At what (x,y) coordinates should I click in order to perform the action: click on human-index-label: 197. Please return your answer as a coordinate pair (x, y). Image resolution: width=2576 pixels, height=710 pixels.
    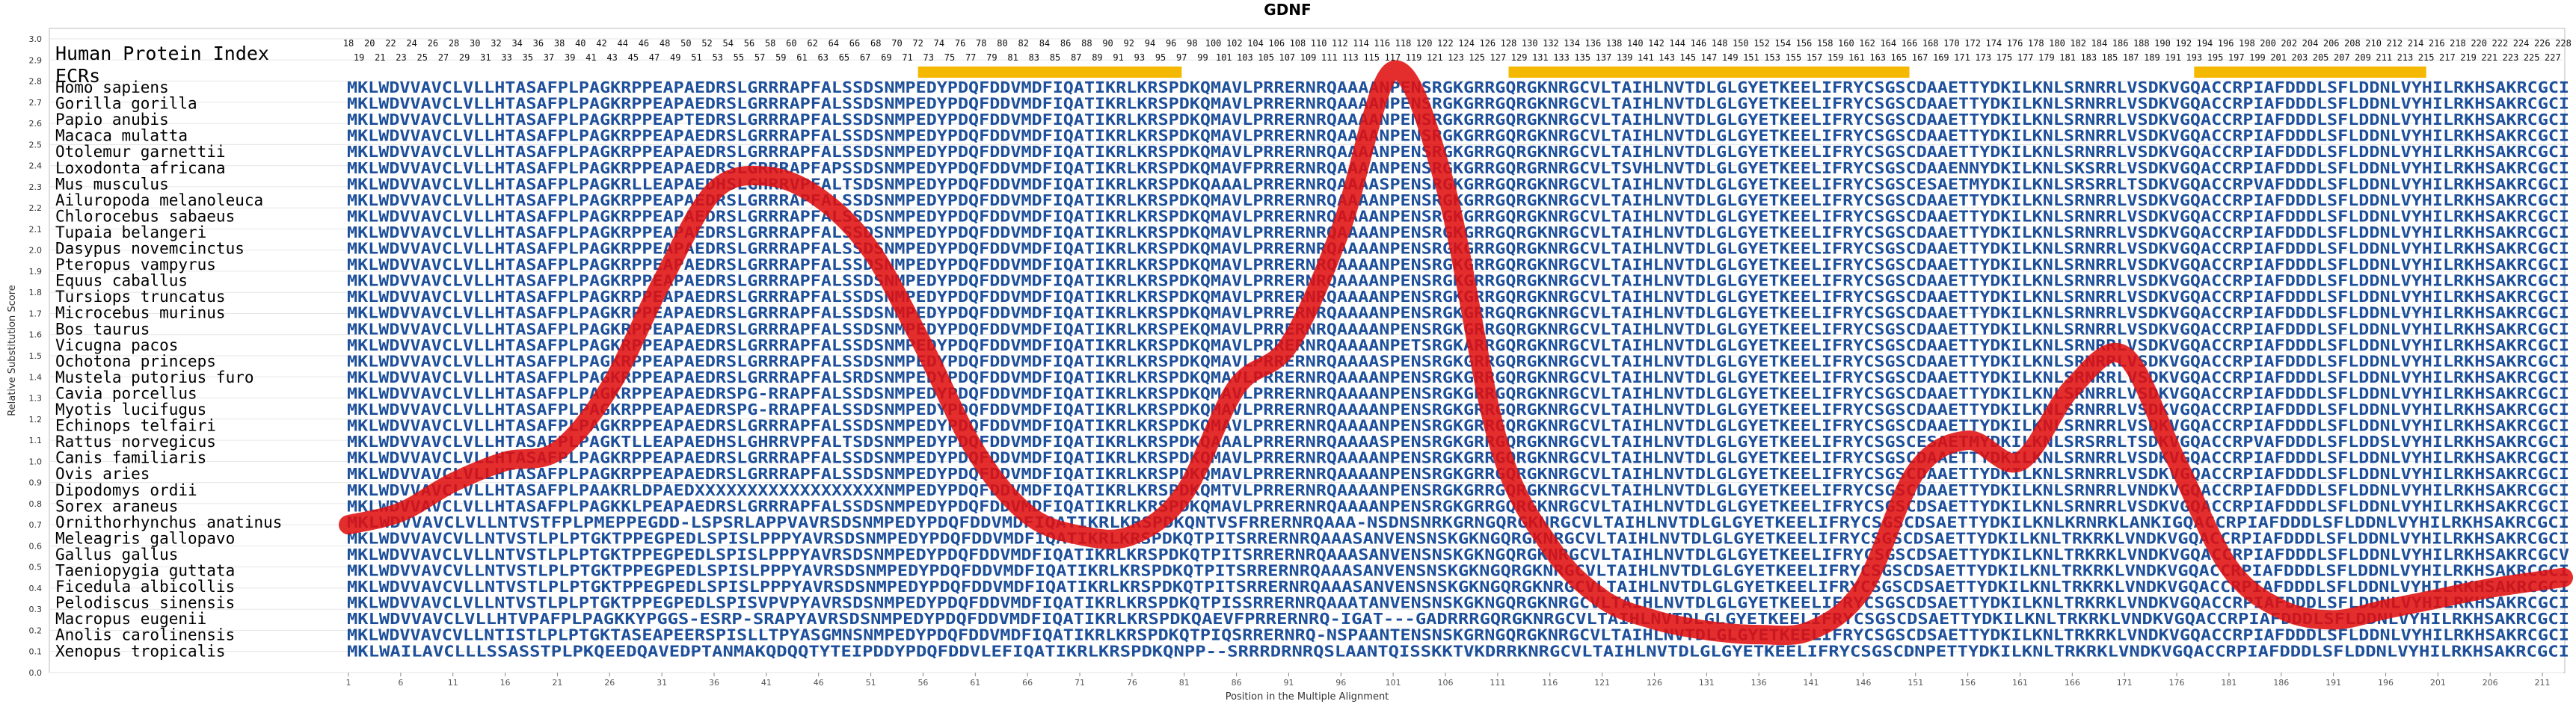
    Looking at the image, I should click on (2236, 57).